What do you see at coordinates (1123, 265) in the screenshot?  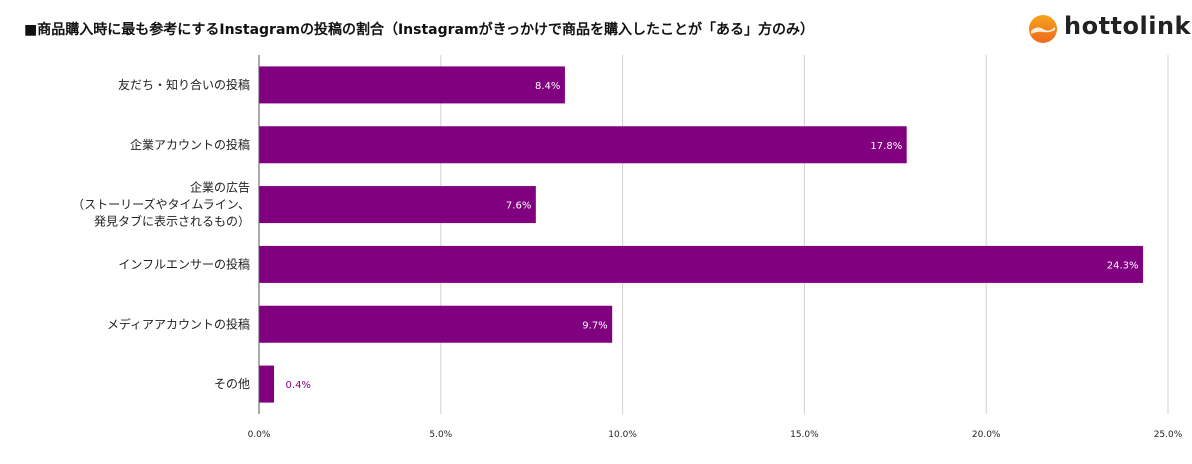 I see `data-label: 24.3%` at bounding box center [1123, 265].